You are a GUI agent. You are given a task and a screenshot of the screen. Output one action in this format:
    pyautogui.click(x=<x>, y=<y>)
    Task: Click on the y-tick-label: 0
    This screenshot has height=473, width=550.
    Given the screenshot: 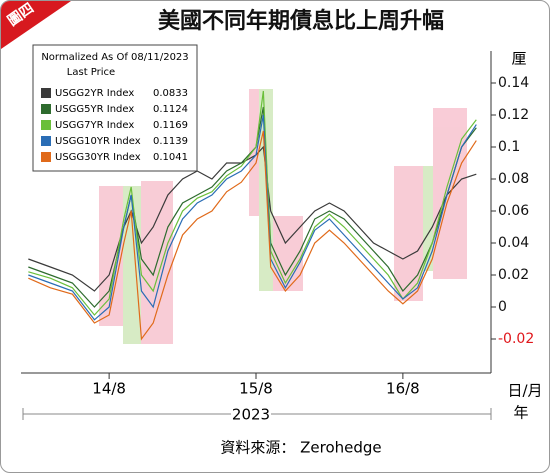 What is the action you would take?
    pyautogui.click(x=502, y=307)
    